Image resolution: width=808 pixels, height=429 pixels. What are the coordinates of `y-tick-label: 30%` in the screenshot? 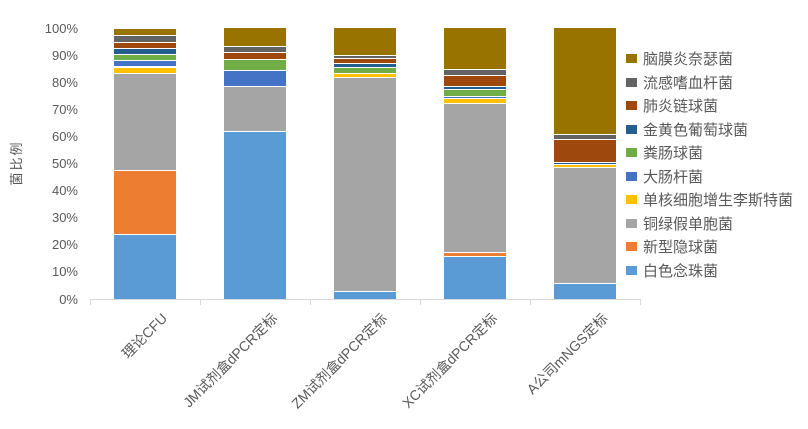 It's located at (64, 218).